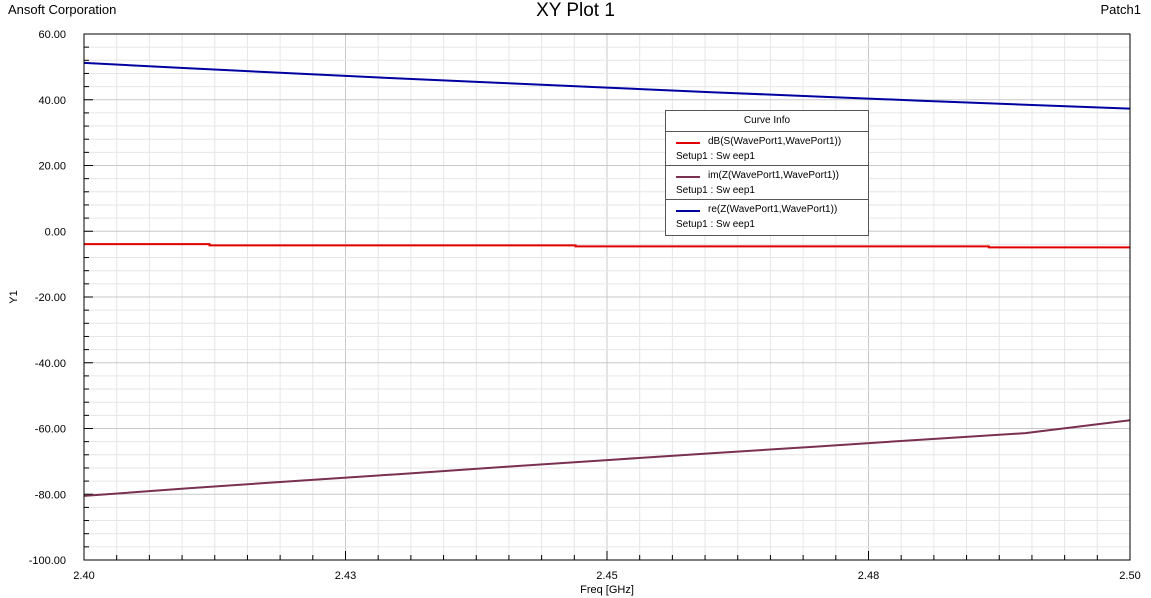 The height and width of the screenshot is (598, 1151). I want to click on company-label: Ansoft Corporation, so click(62, 9).